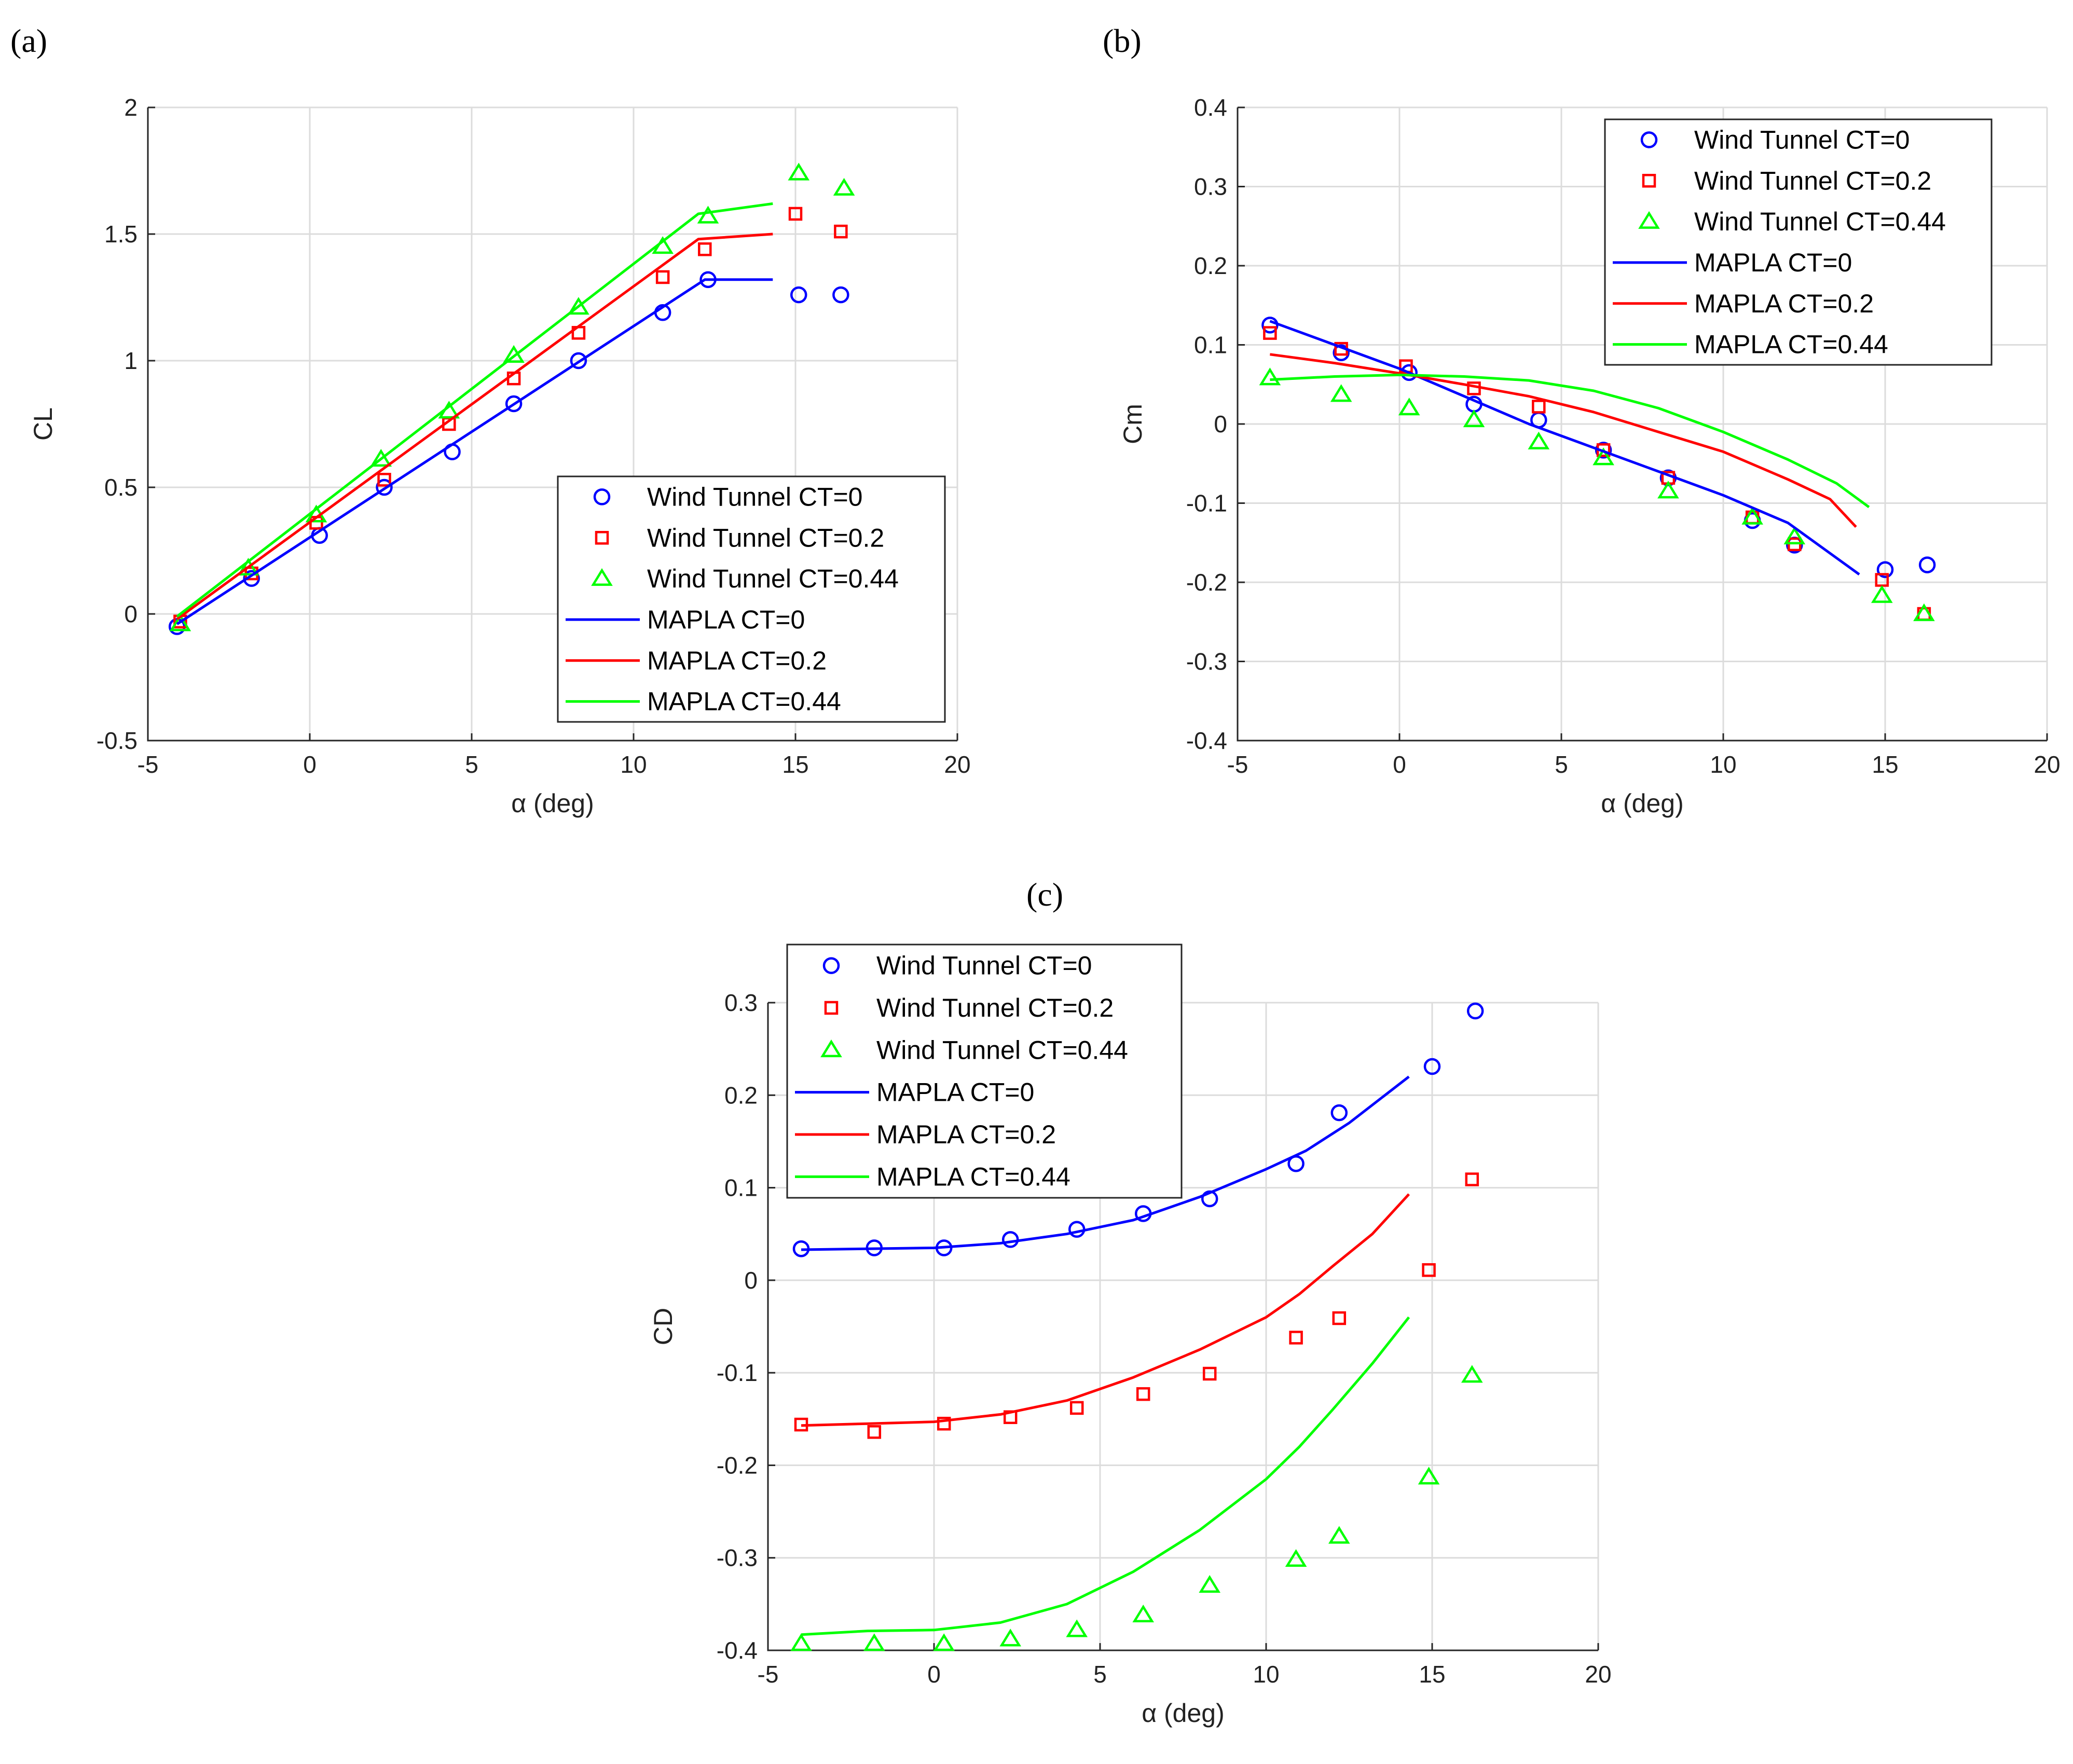  Describe the element at coordinates (1432, 1674) in the screenshot. I see `x-tick-label-c-4: 15` at that location.